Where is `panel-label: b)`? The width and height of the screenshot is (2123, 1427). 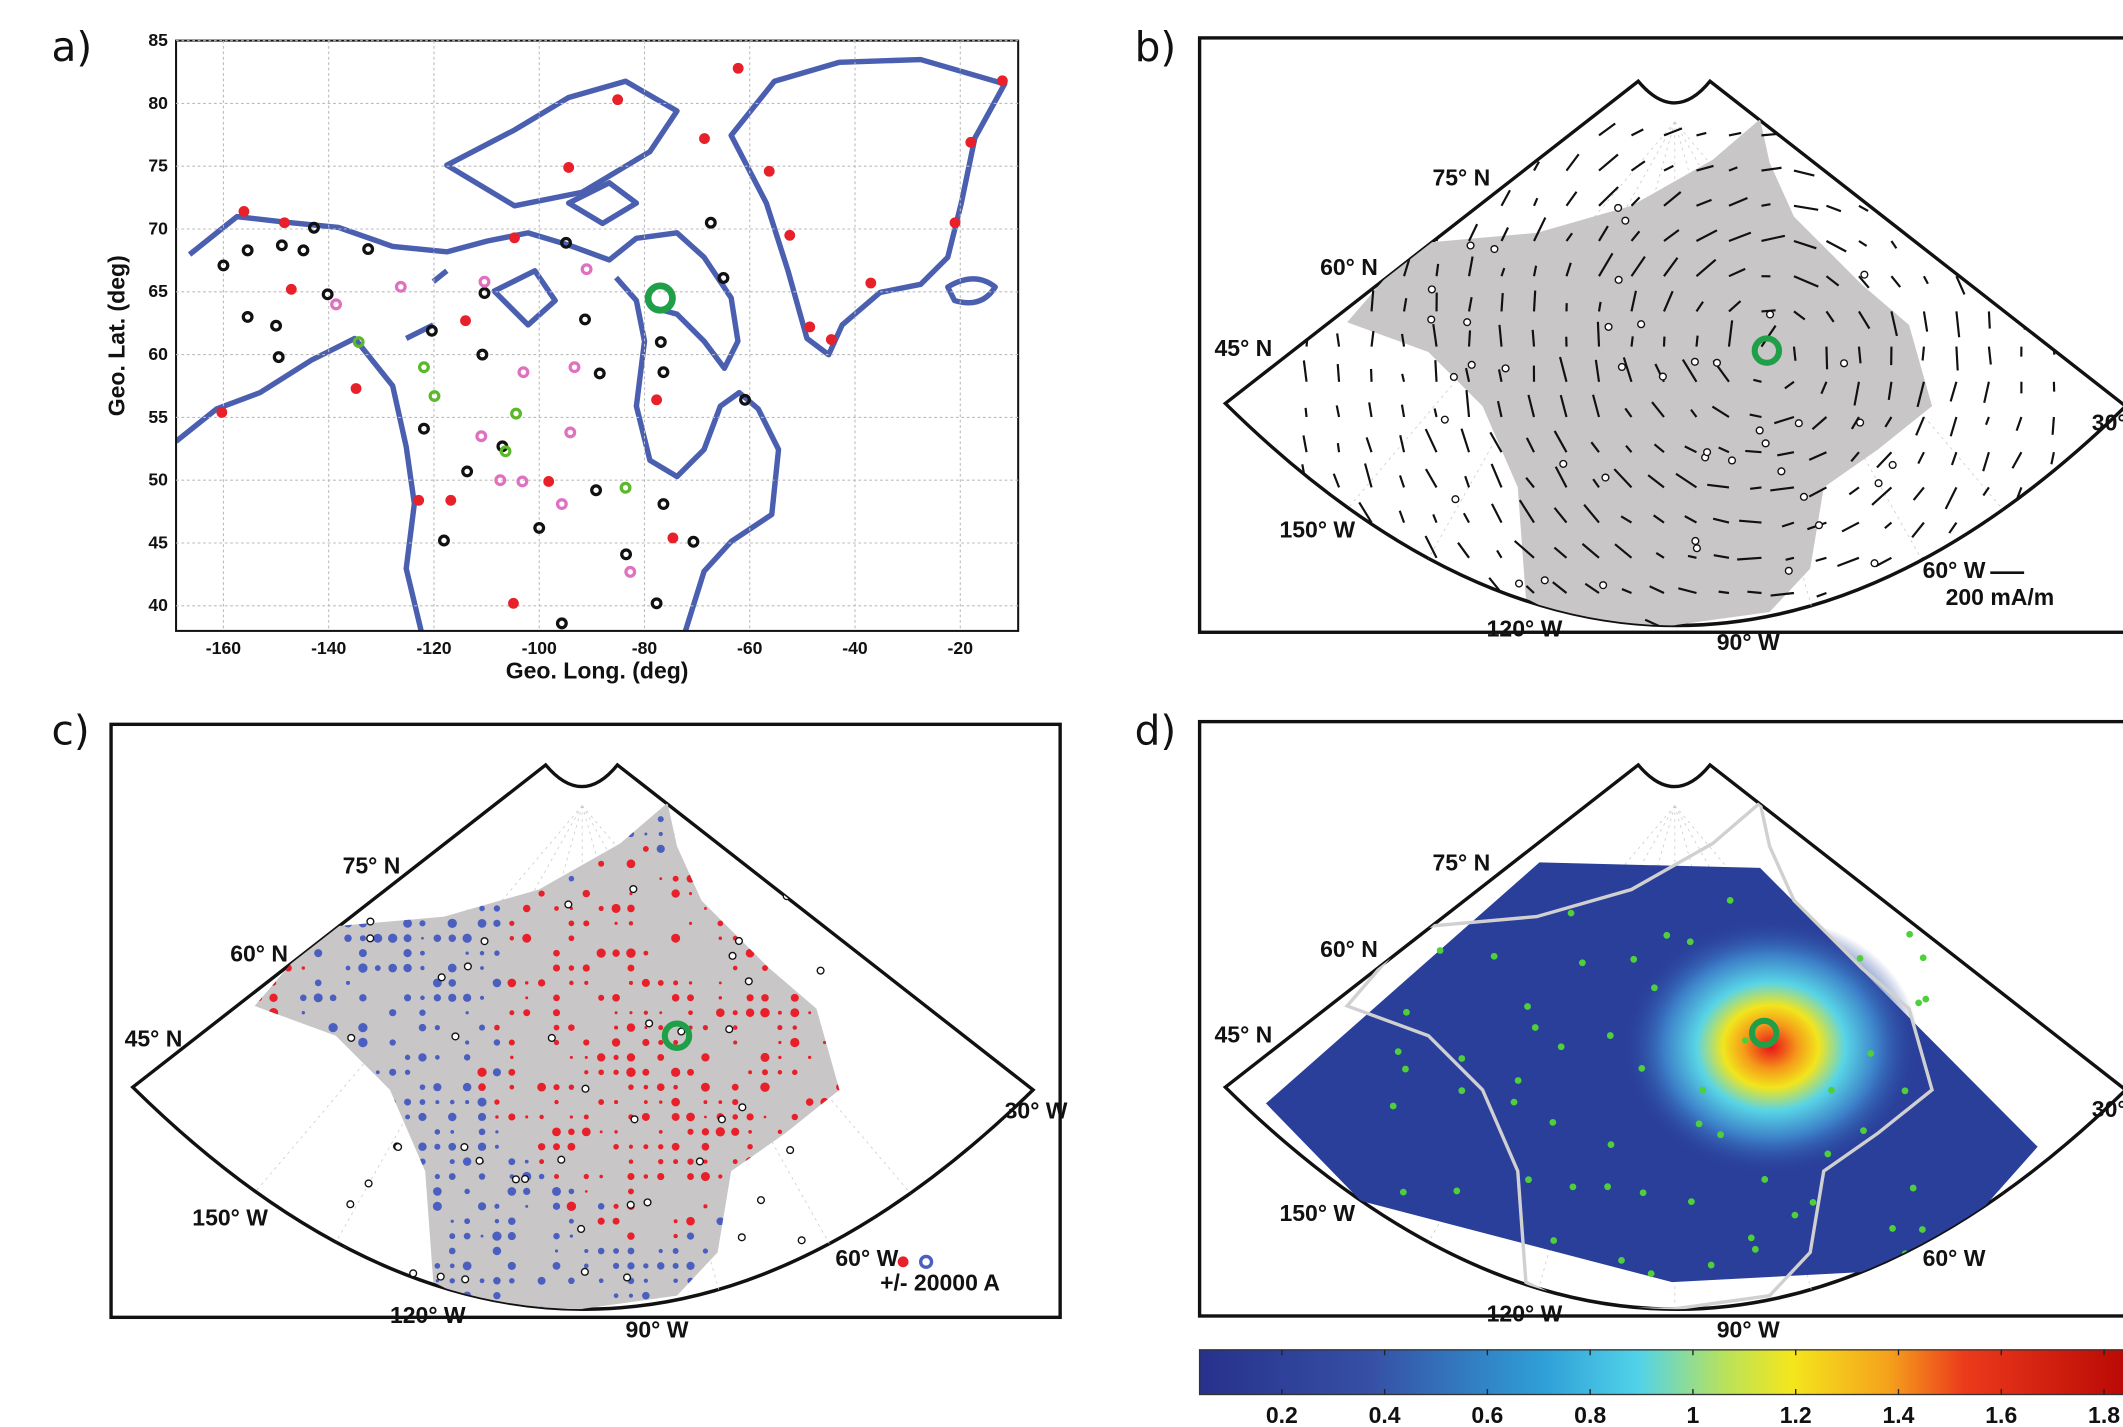 panel-label: b) is located at coordinates (1156, 47).